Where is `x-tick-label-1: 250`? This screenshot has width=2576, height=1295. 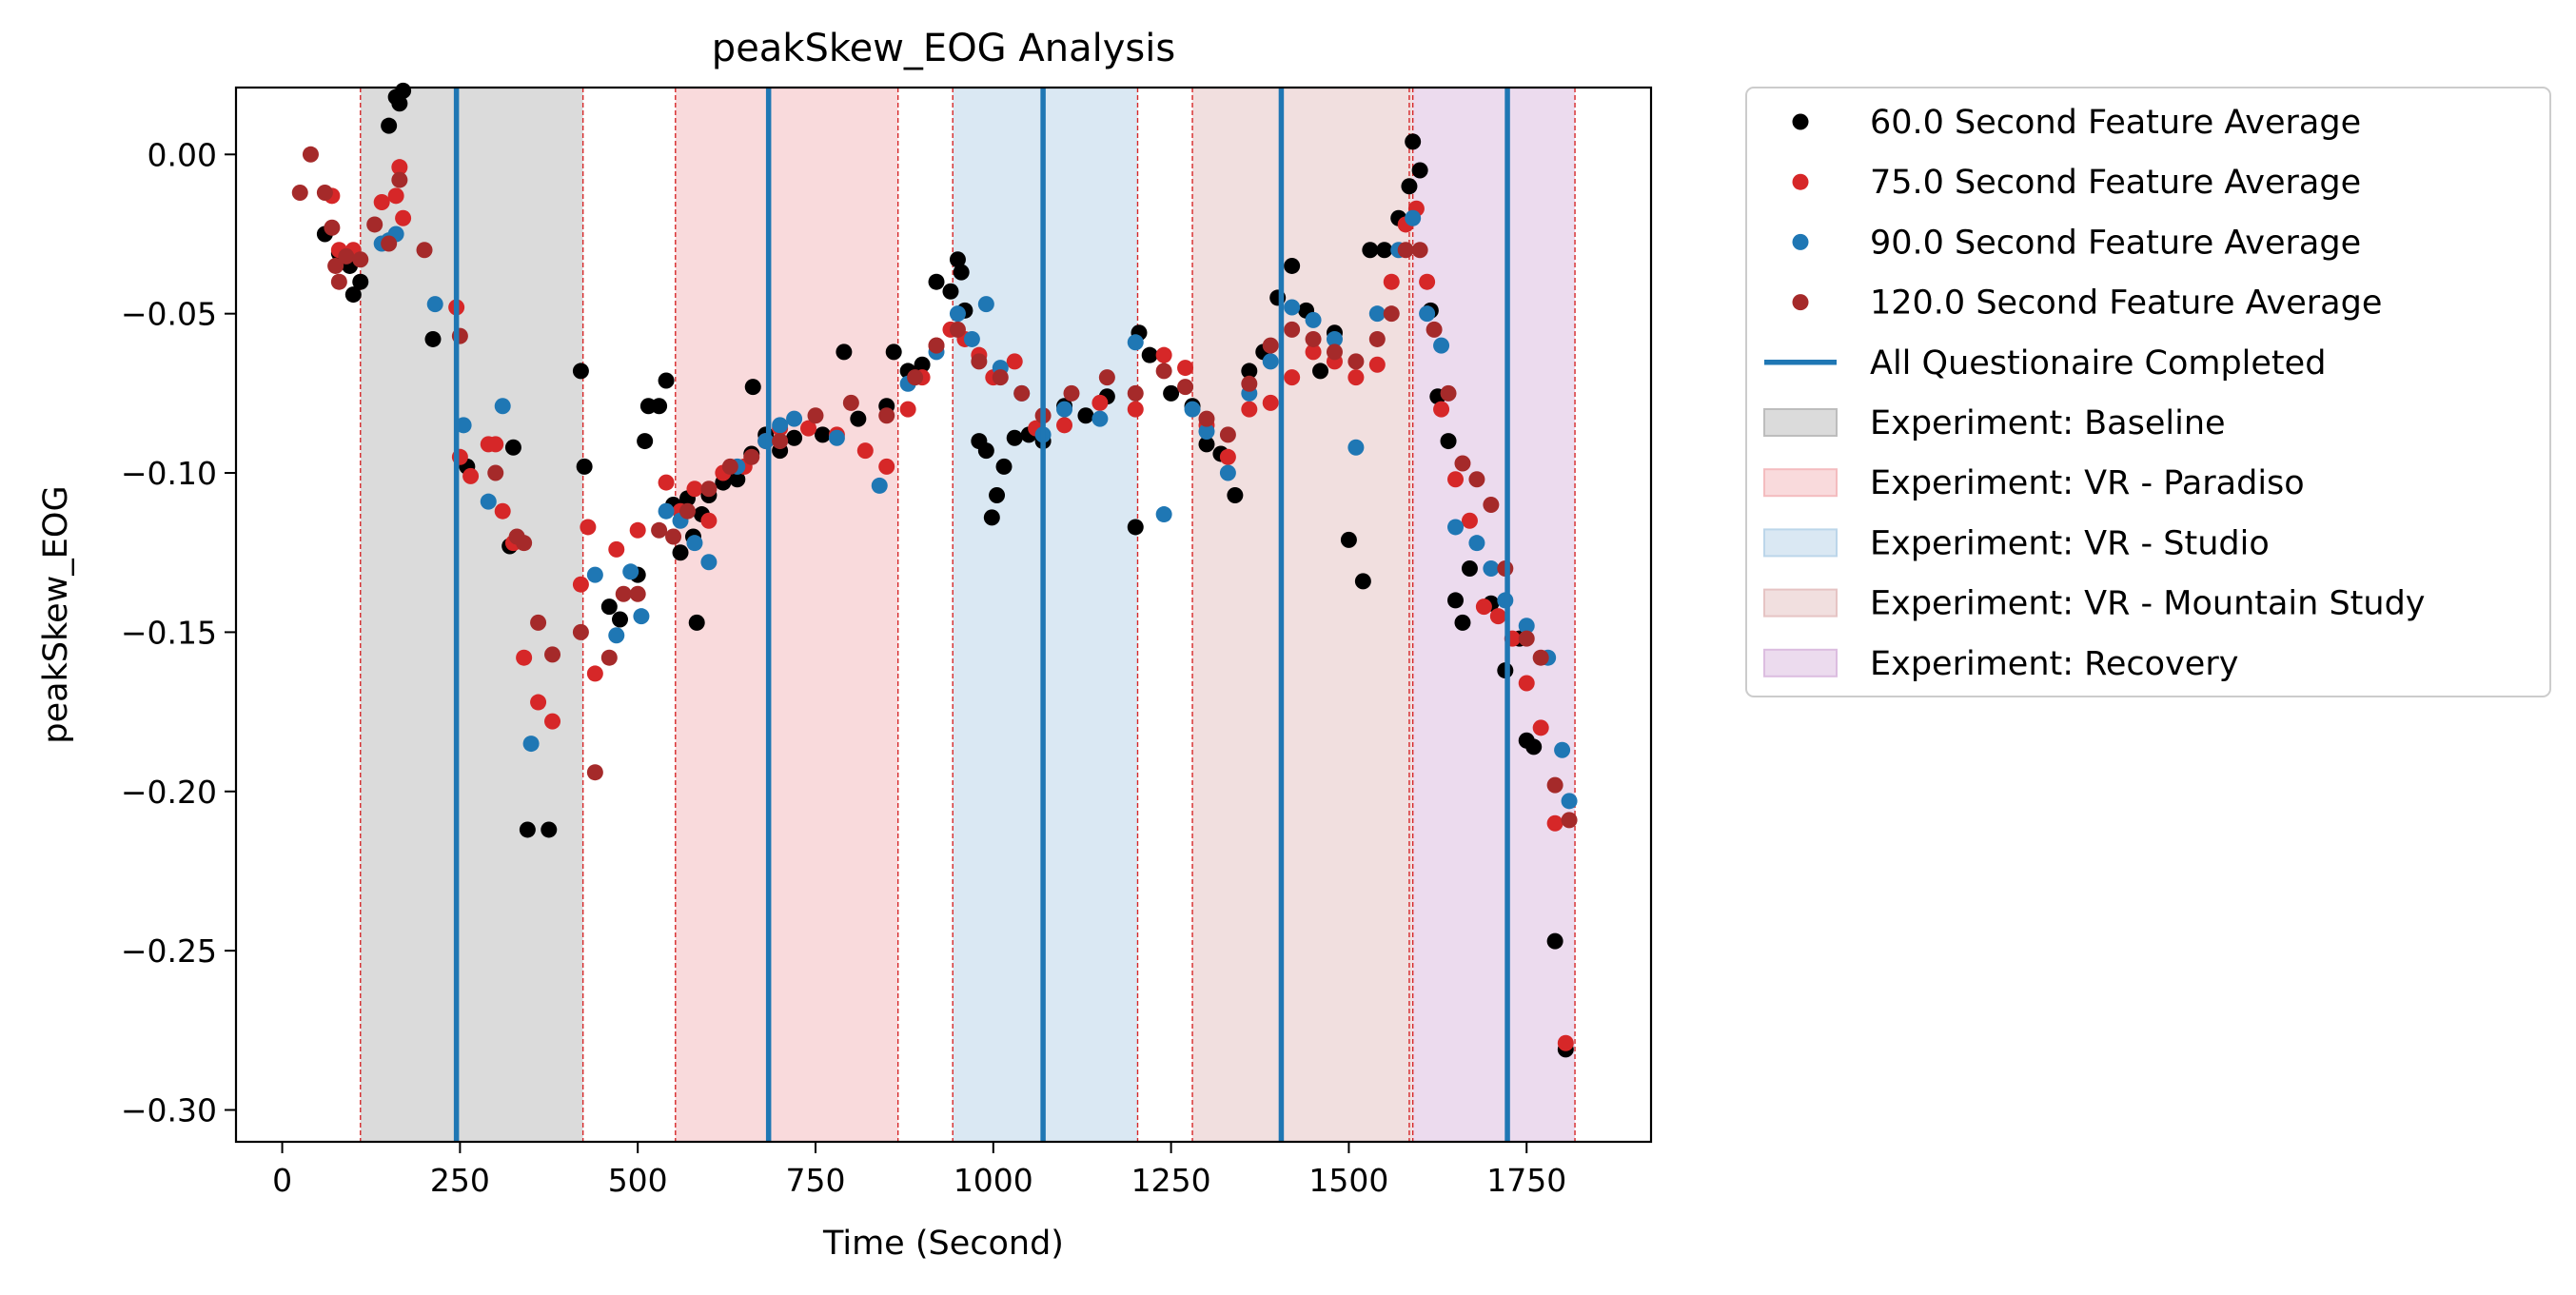 x-tick-label-1: 250 is located at coordinates (460, 1180).